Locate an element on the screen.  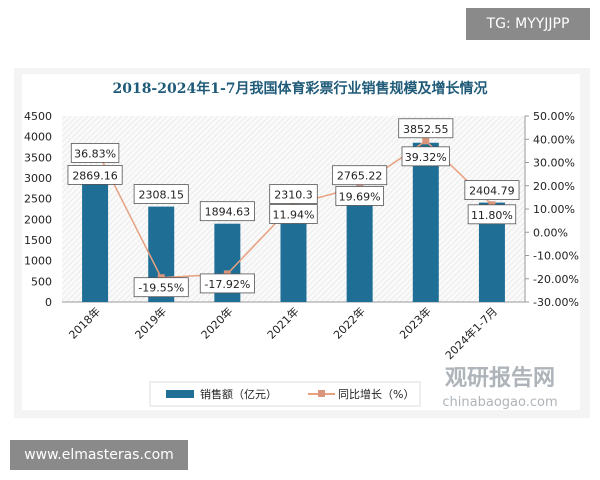
legend is located at coordinates (285, 394).